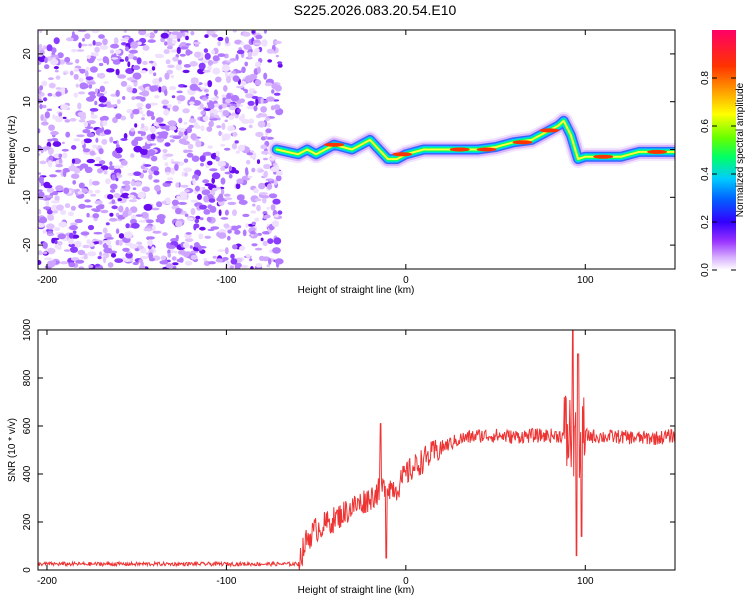 The image size is (750, 600). What do you see at coordinates (27, 329) in the screenshot?
I see `y-tick-label: 1000` at bounding box center [27, 329].